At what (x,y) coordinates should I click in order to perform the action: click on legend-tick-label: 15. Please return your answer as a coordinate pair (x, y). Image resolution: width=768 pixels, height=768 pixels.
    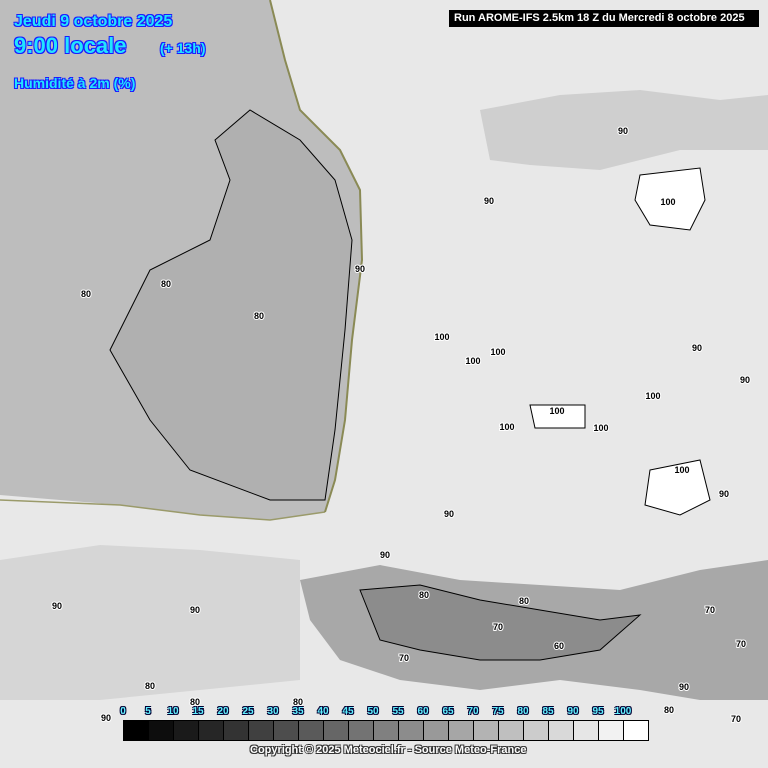
    Looking at the image, I should click on (198, 711).